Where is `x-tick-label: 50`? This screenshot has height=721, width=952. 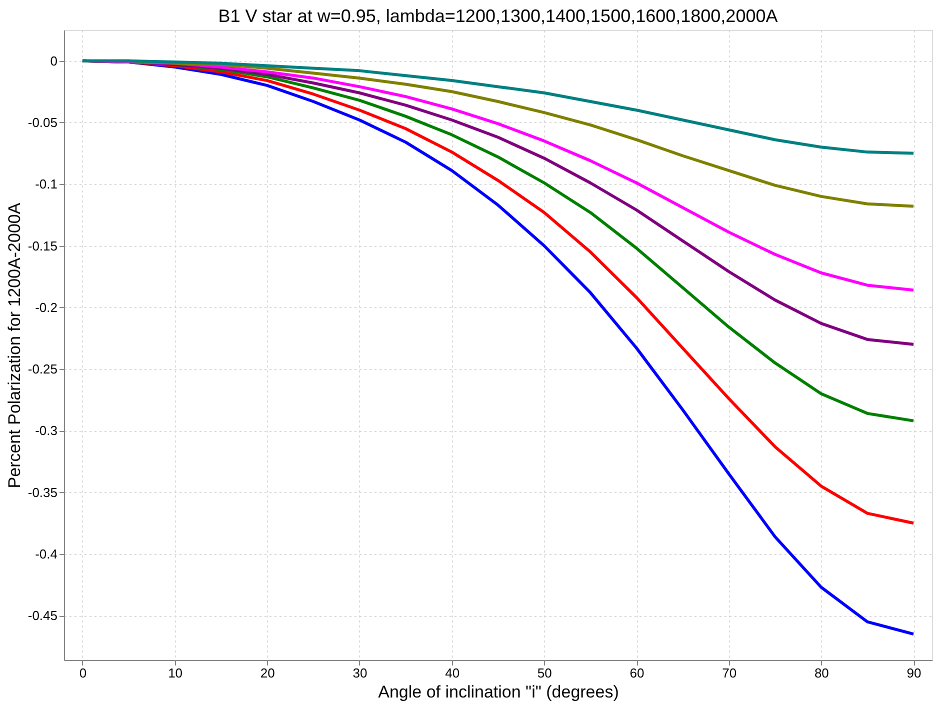 x-tick-label: 50 is located at coordinates (544, 673).